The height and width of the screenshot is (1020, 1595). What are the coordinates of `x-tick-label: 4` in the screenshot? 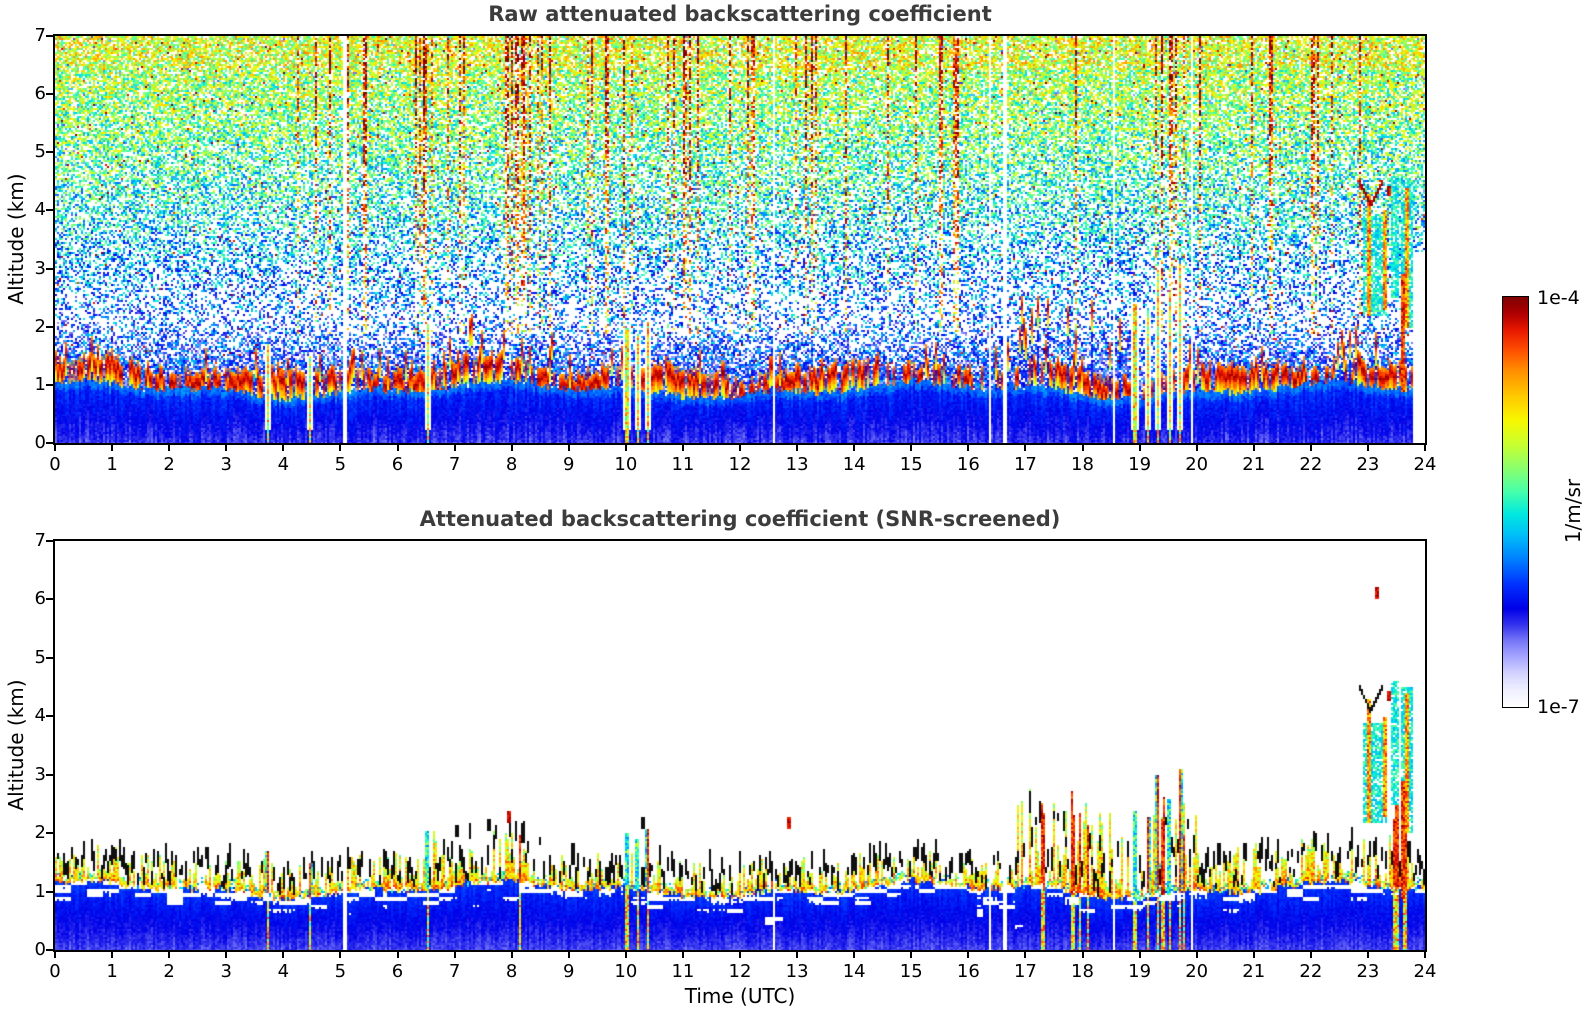 It's located at (283, 971).